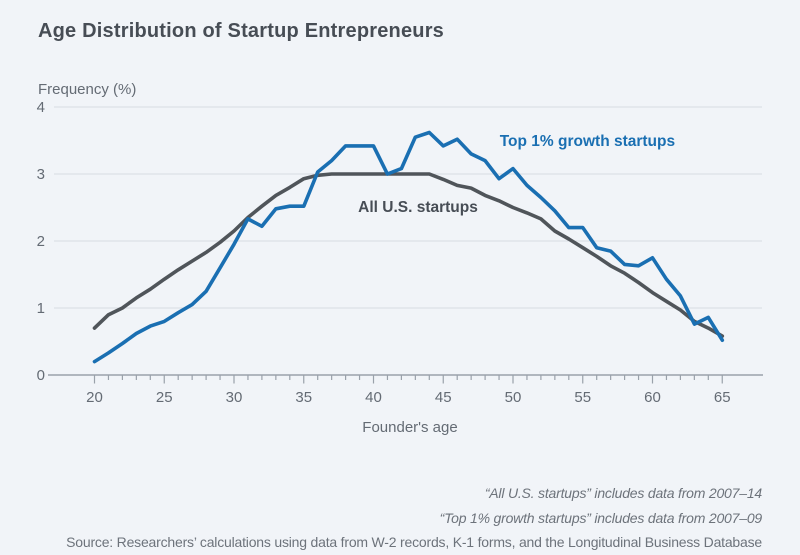  I want to click on y-tick-label: 1, so click(41, 308).